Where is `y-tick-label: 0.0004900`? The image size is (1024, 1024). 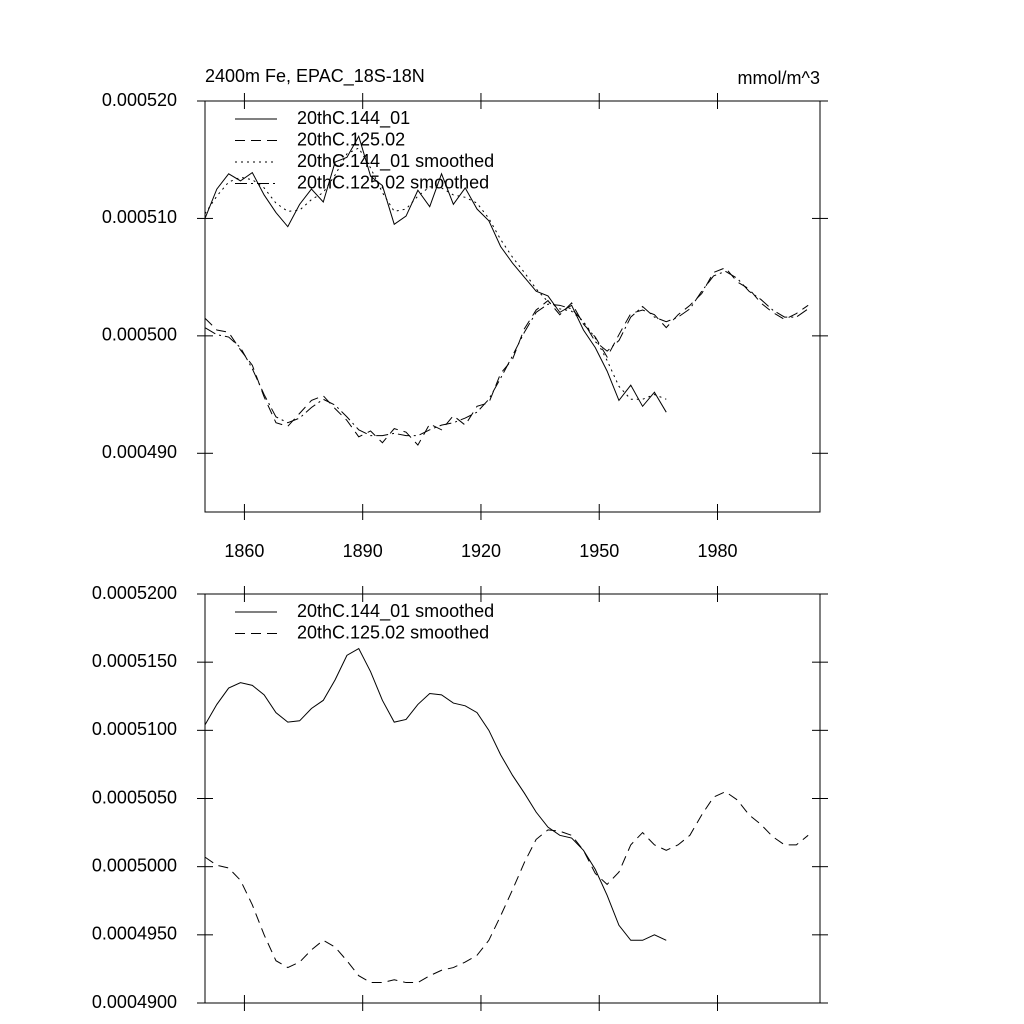
y-tick-label: 0.0004900 is located at coordinates (134, 1002).